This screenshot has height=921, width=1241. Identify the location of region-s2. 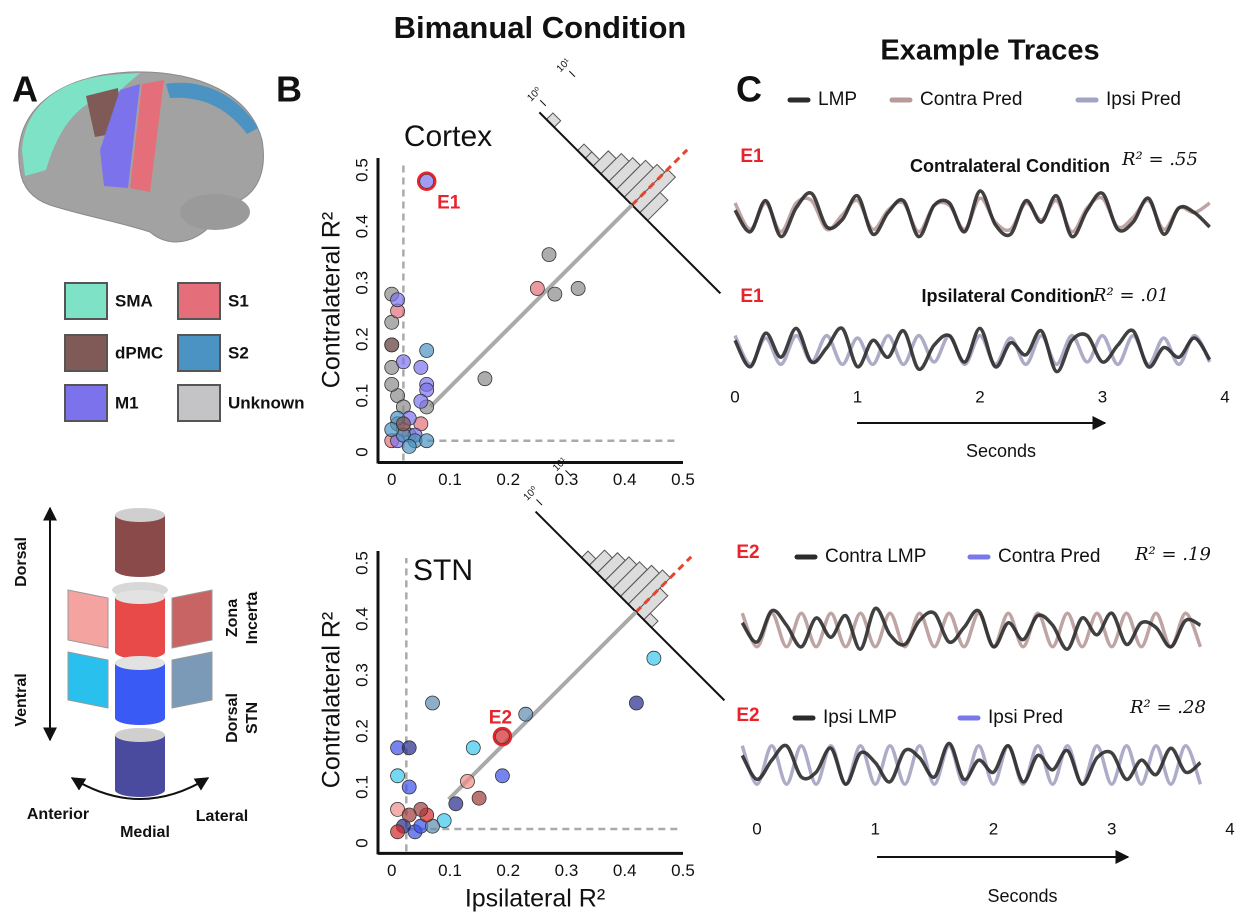
(212, 108).